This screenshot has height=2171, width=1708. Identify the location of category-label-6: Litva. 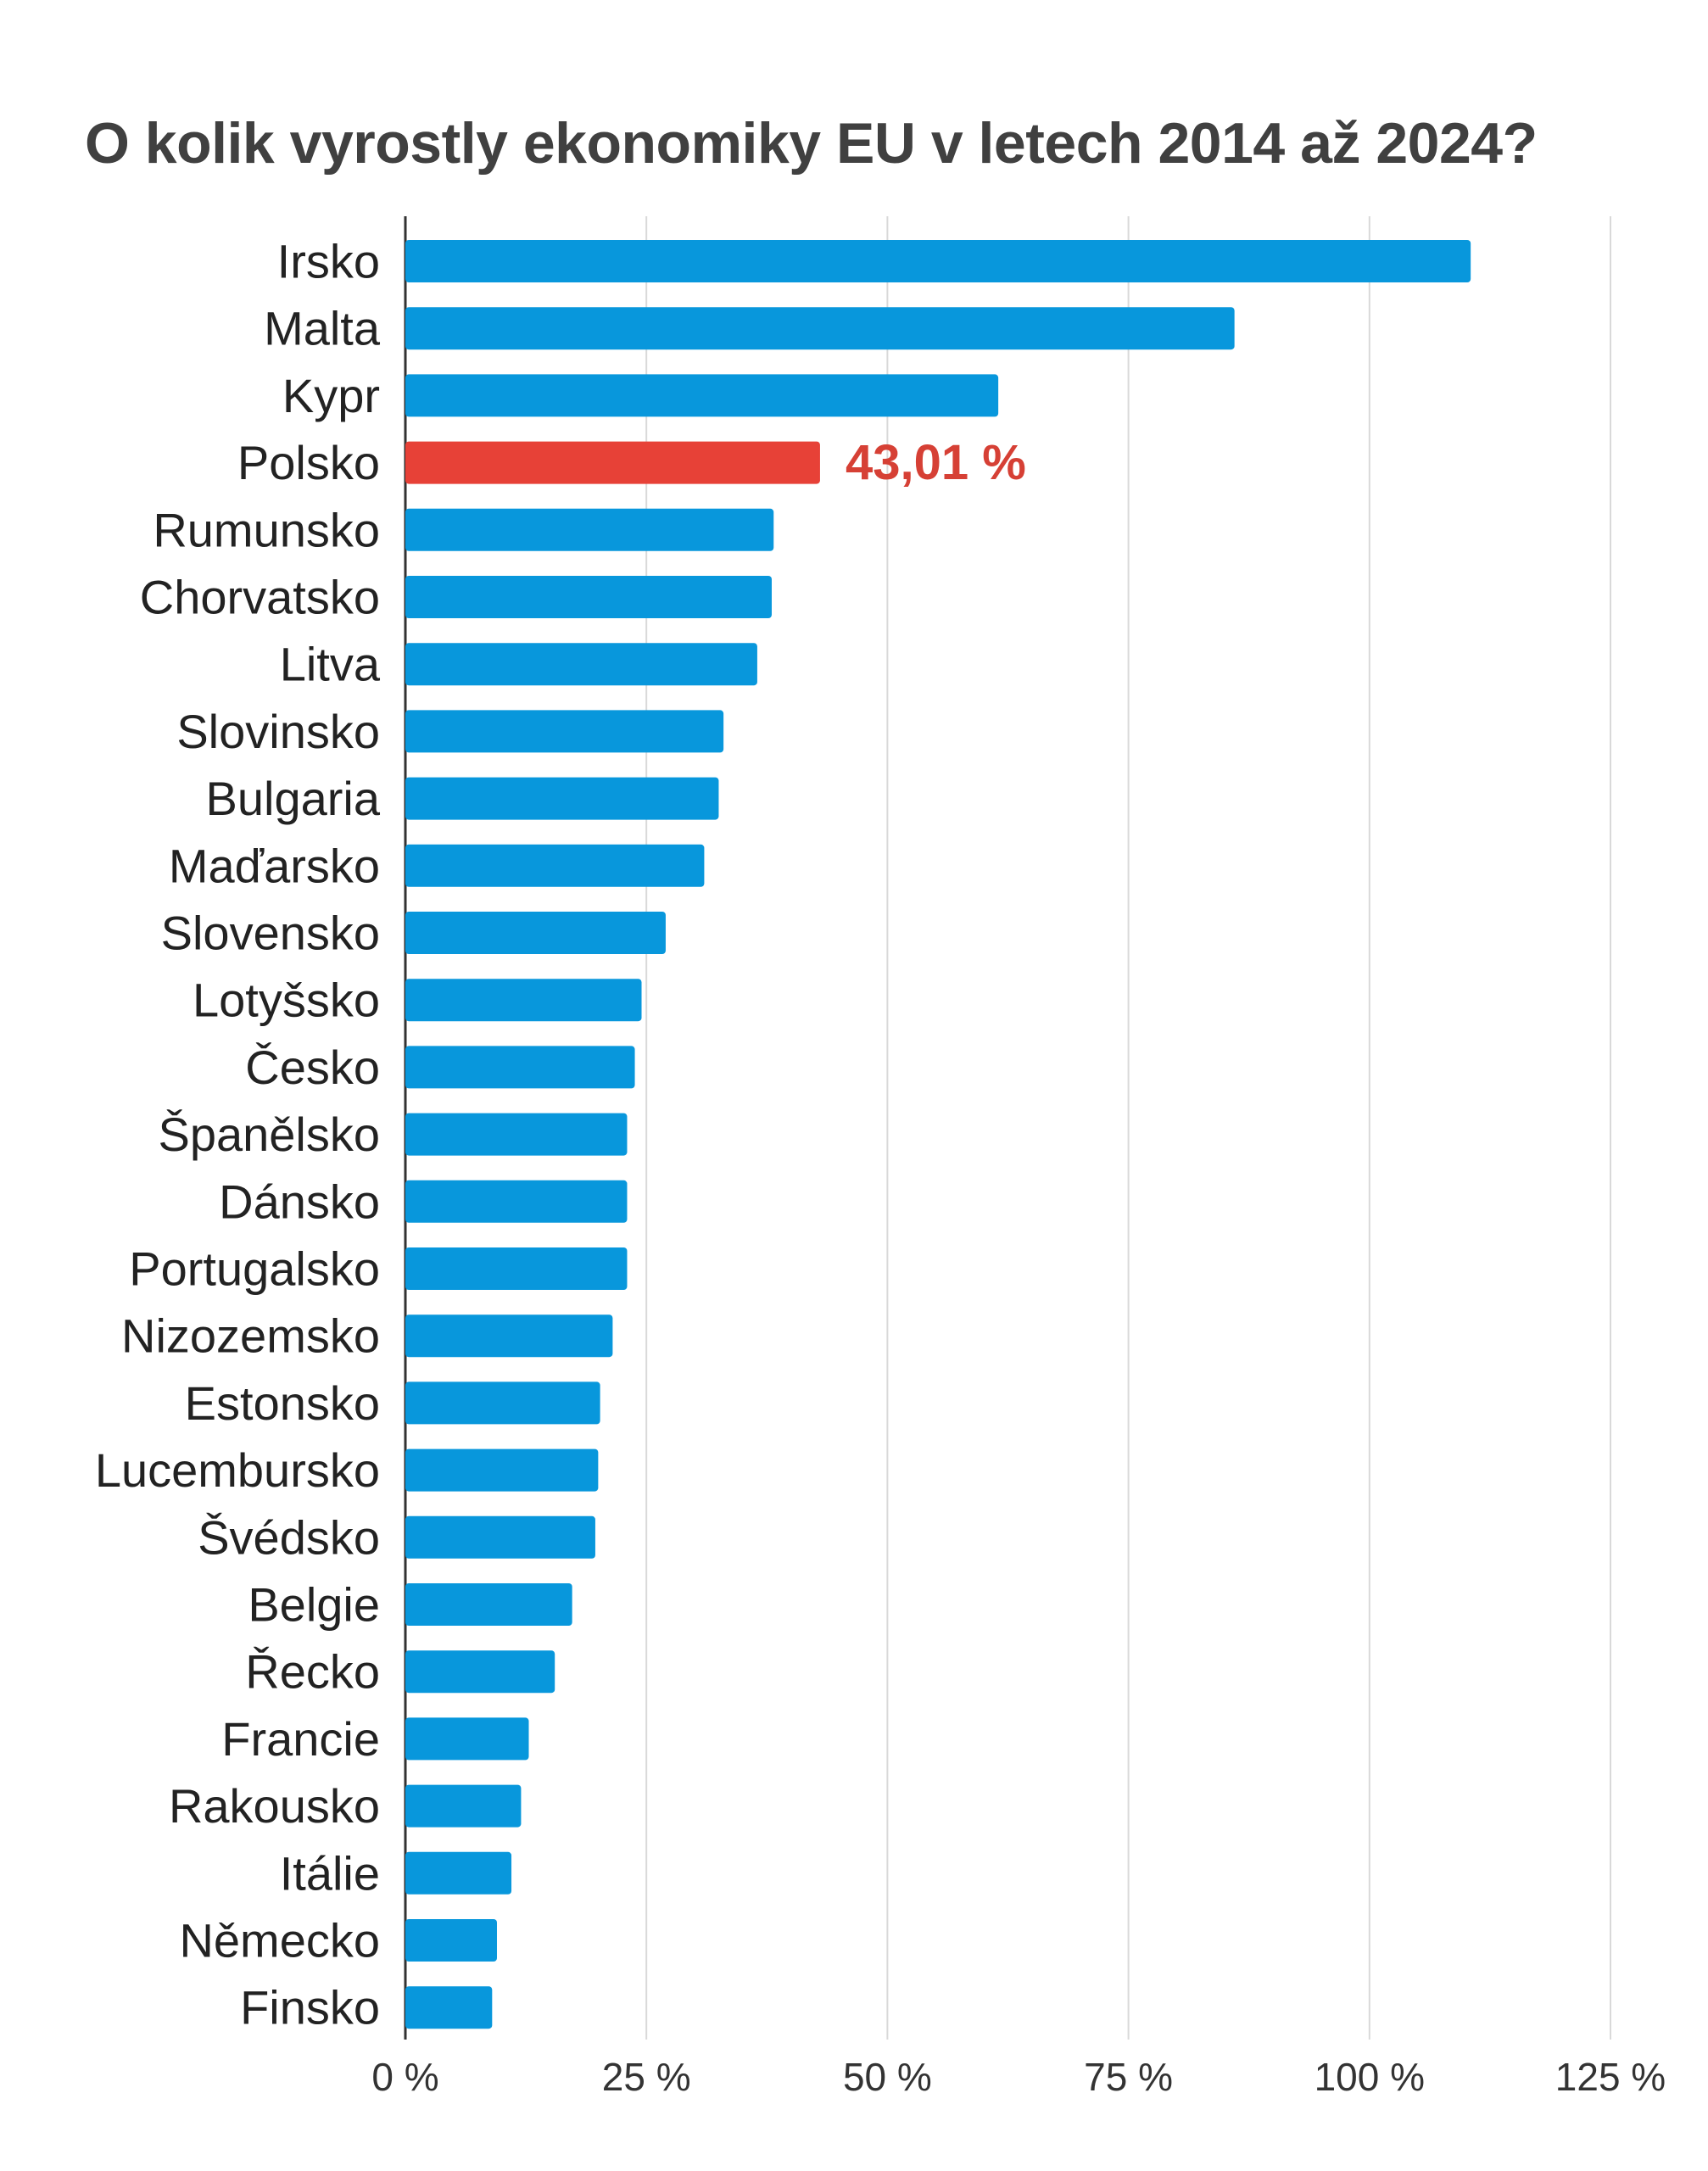
(331, 664).